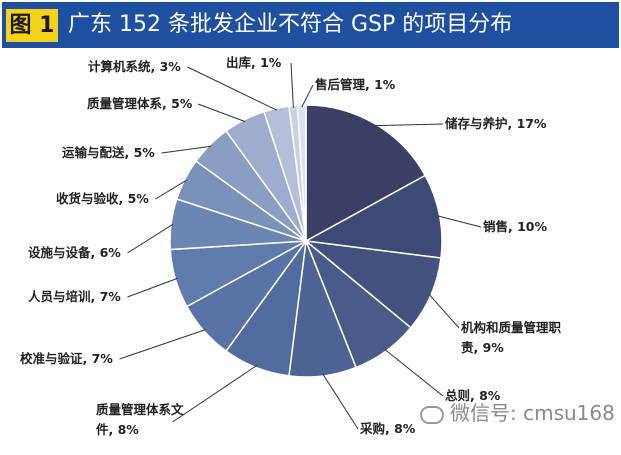 Image resolution: width=621 pixels, height=455 pixels. I want to click on slice-label: 储存与养护, 17%, so click(495, 123).